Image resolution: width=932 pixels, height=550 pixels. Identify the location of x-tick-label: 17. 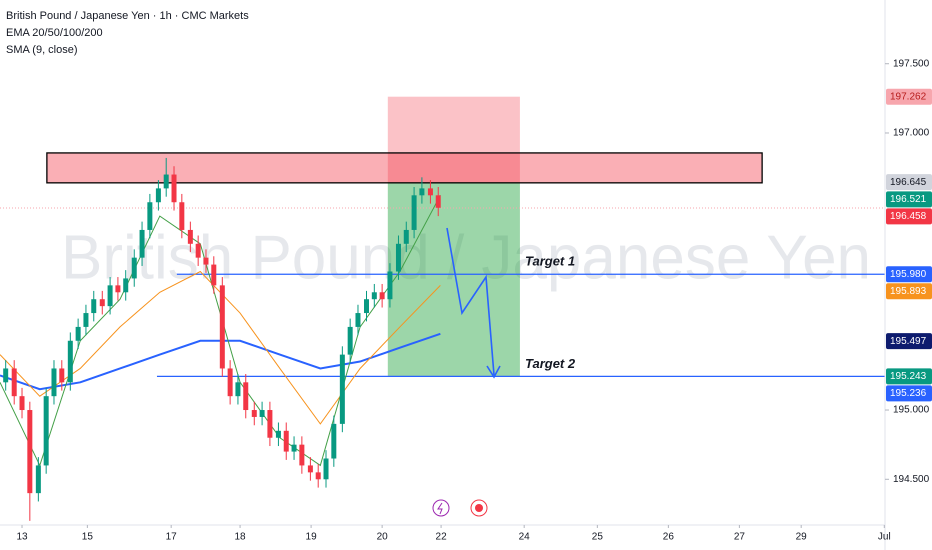
(172, 537).